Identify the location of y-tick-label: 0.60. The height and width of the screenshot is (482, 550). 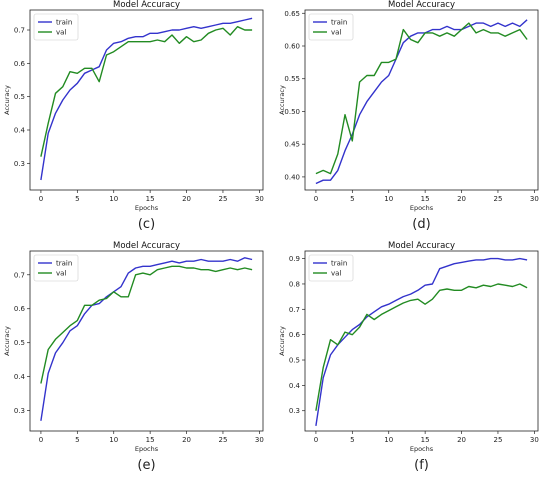
(292, 47).